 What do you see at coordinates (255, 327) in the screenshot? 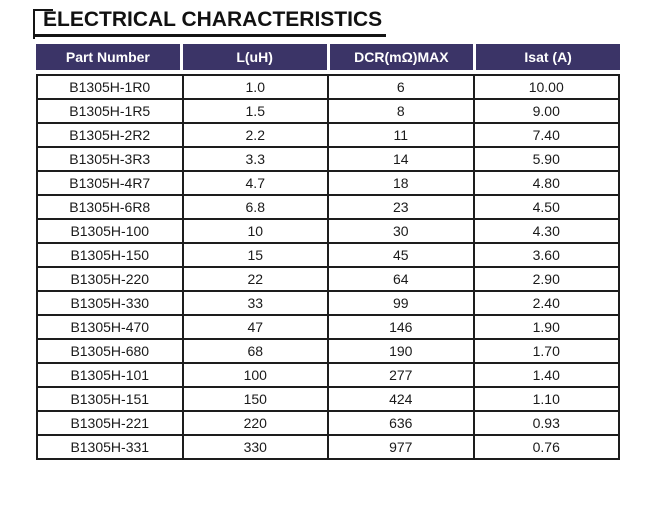
I see `cell-inductance: 47` at bounding box center [255, 327].